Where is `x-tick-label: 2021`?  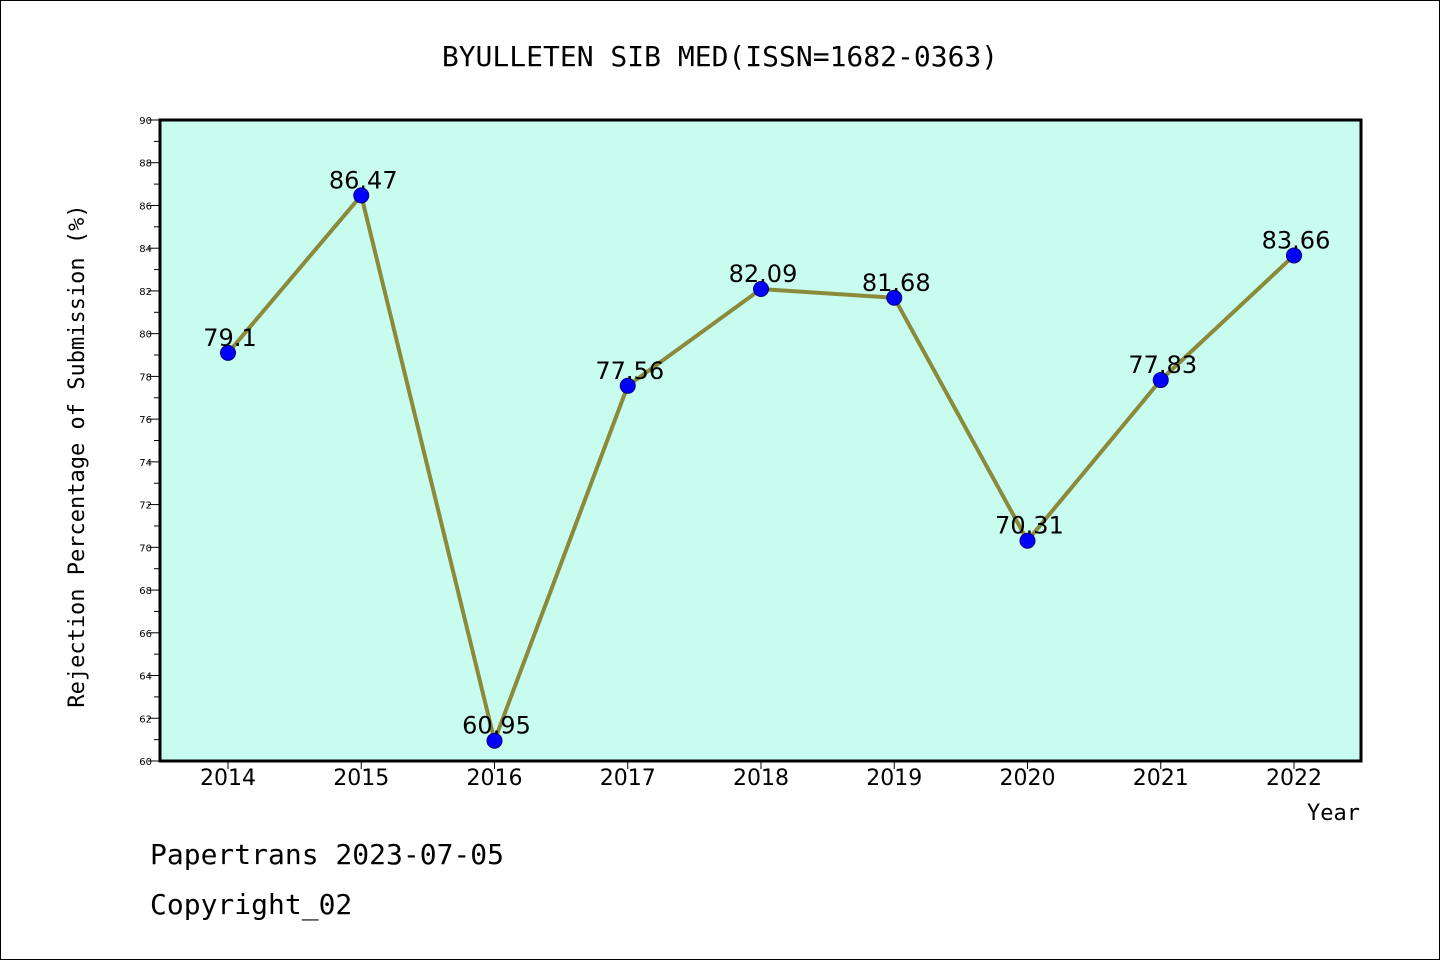 x-tick-label: 2021 is located at coordinates (1161, 778).